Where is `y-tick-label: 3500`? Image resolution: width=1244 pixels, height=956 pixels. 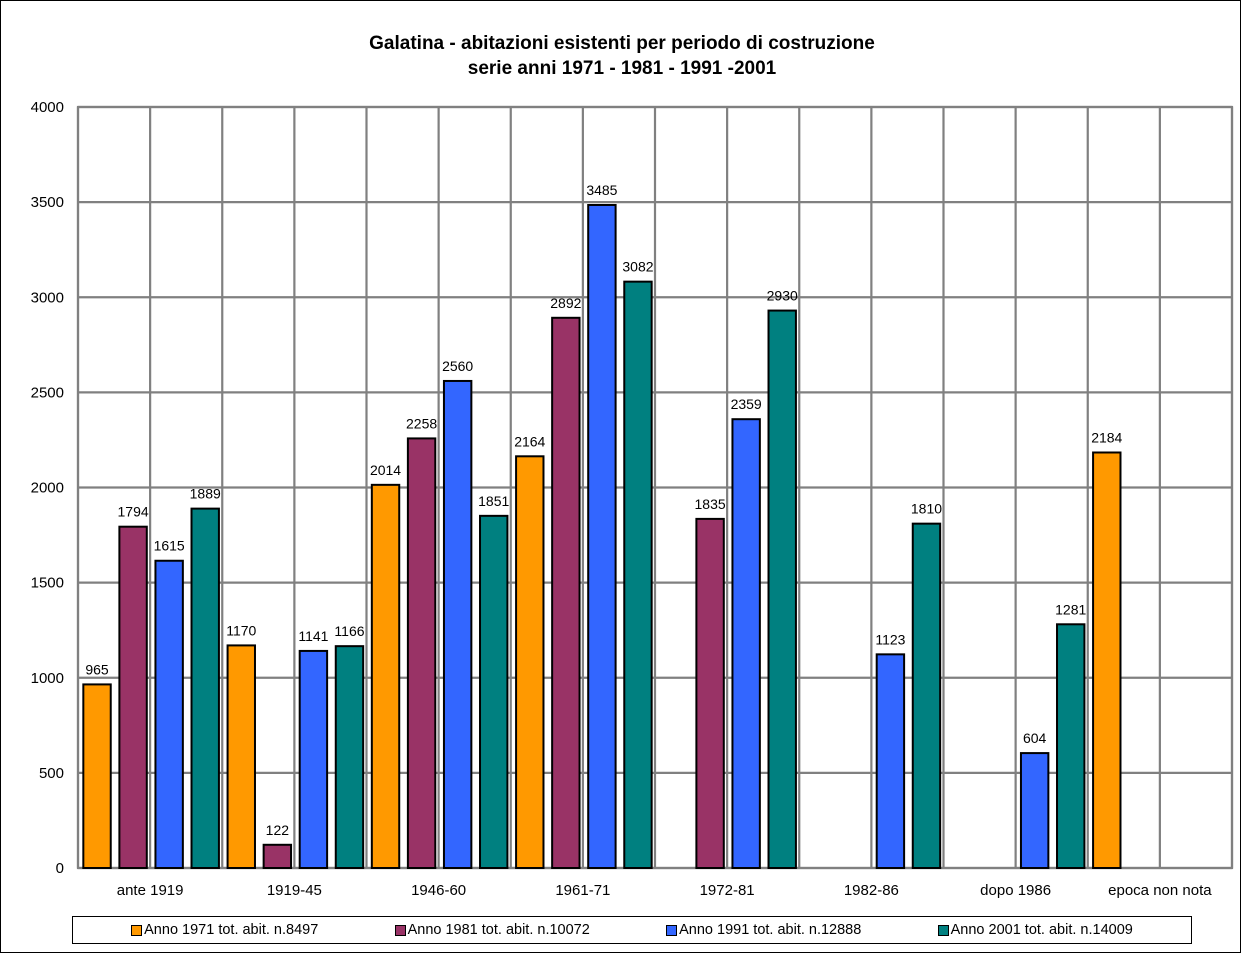 y-tick-label: 3500 is located at coordinates (47, 202).